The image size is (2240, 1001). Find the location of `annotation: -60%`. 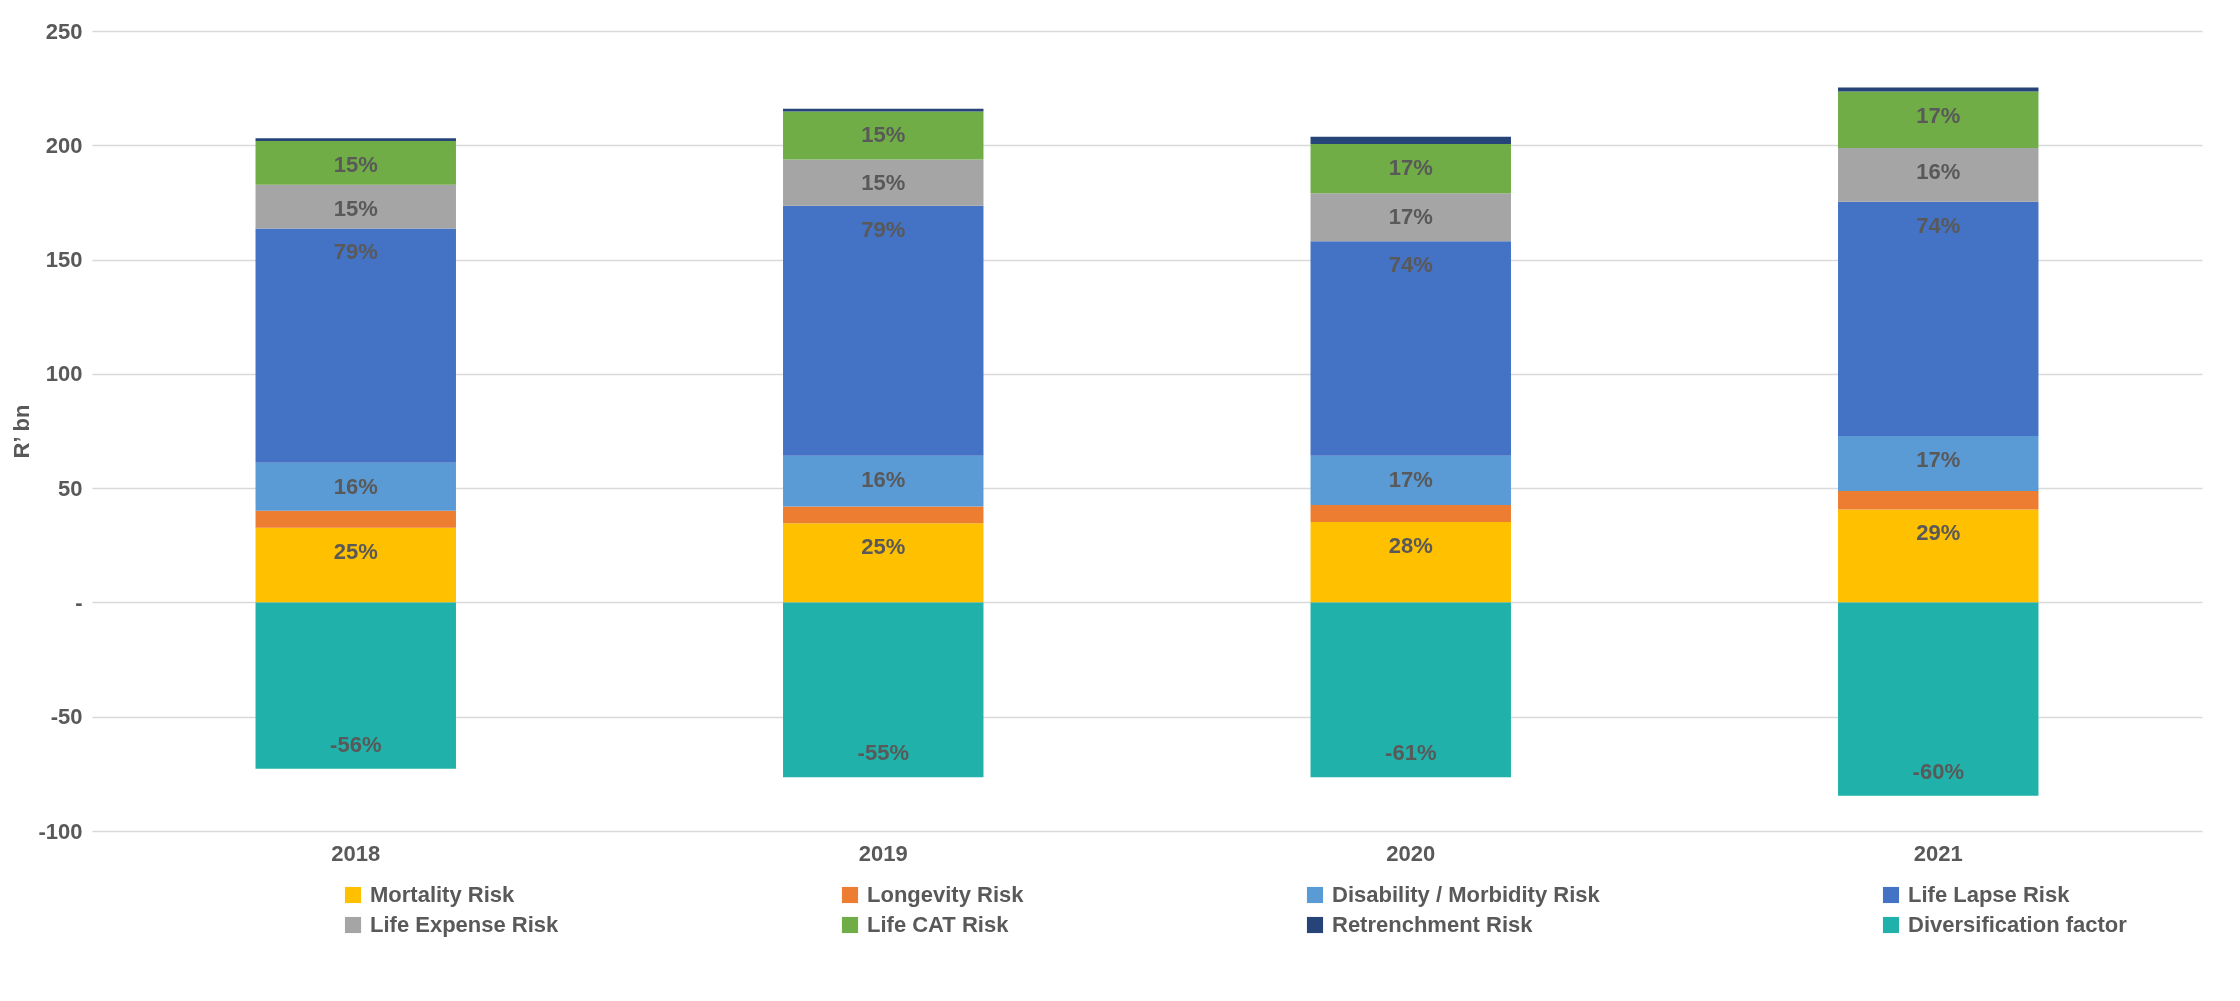

annotation: -60% is located at coordinates (1938, 771).